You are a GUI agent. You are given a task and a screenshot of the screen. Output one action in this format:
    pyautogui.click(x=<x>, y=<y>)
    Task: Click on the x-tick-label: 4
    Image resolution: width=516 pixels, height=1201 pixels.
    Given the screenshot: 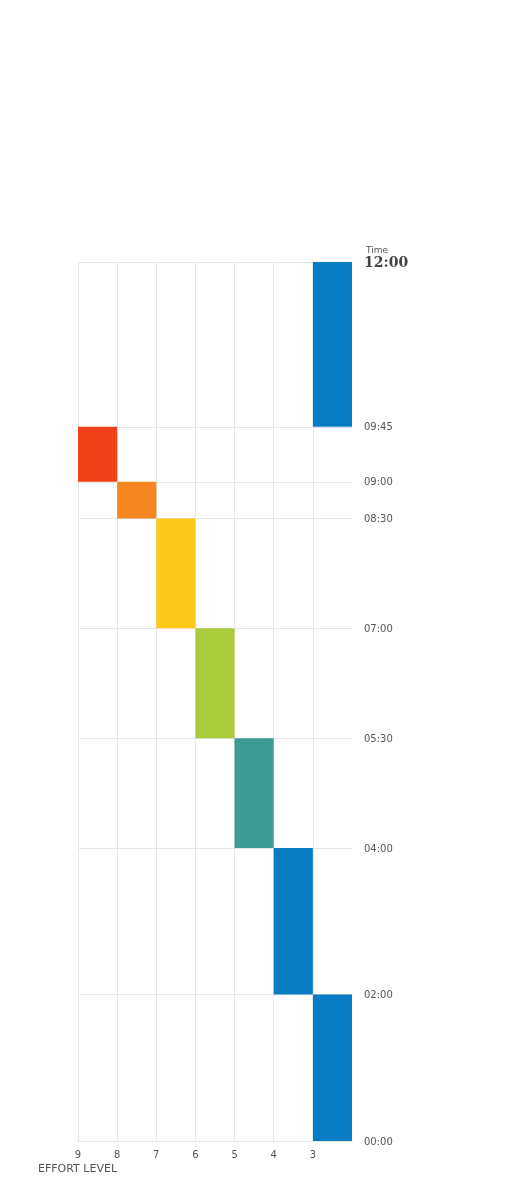 What is the action you would take?
    pyautogui.click(x=273, y=1154)
    